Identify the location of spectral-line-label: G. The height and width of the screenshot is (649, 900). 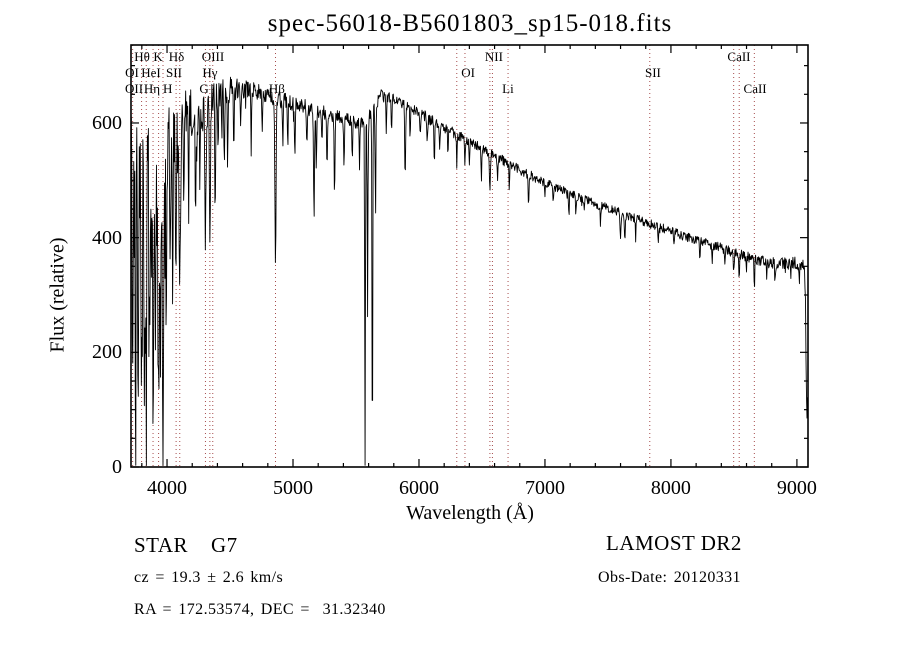
(204, 88).